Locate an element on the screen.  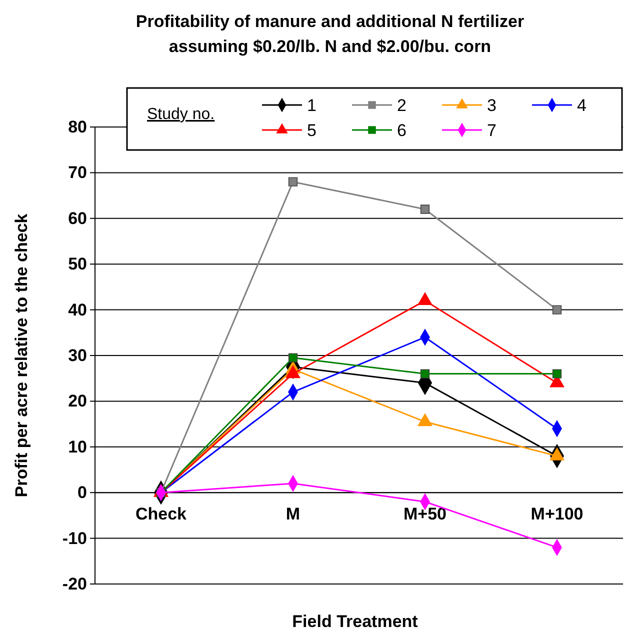
y-axis-title: Profit per acre relative to the check is located at coordinates (21, 355).